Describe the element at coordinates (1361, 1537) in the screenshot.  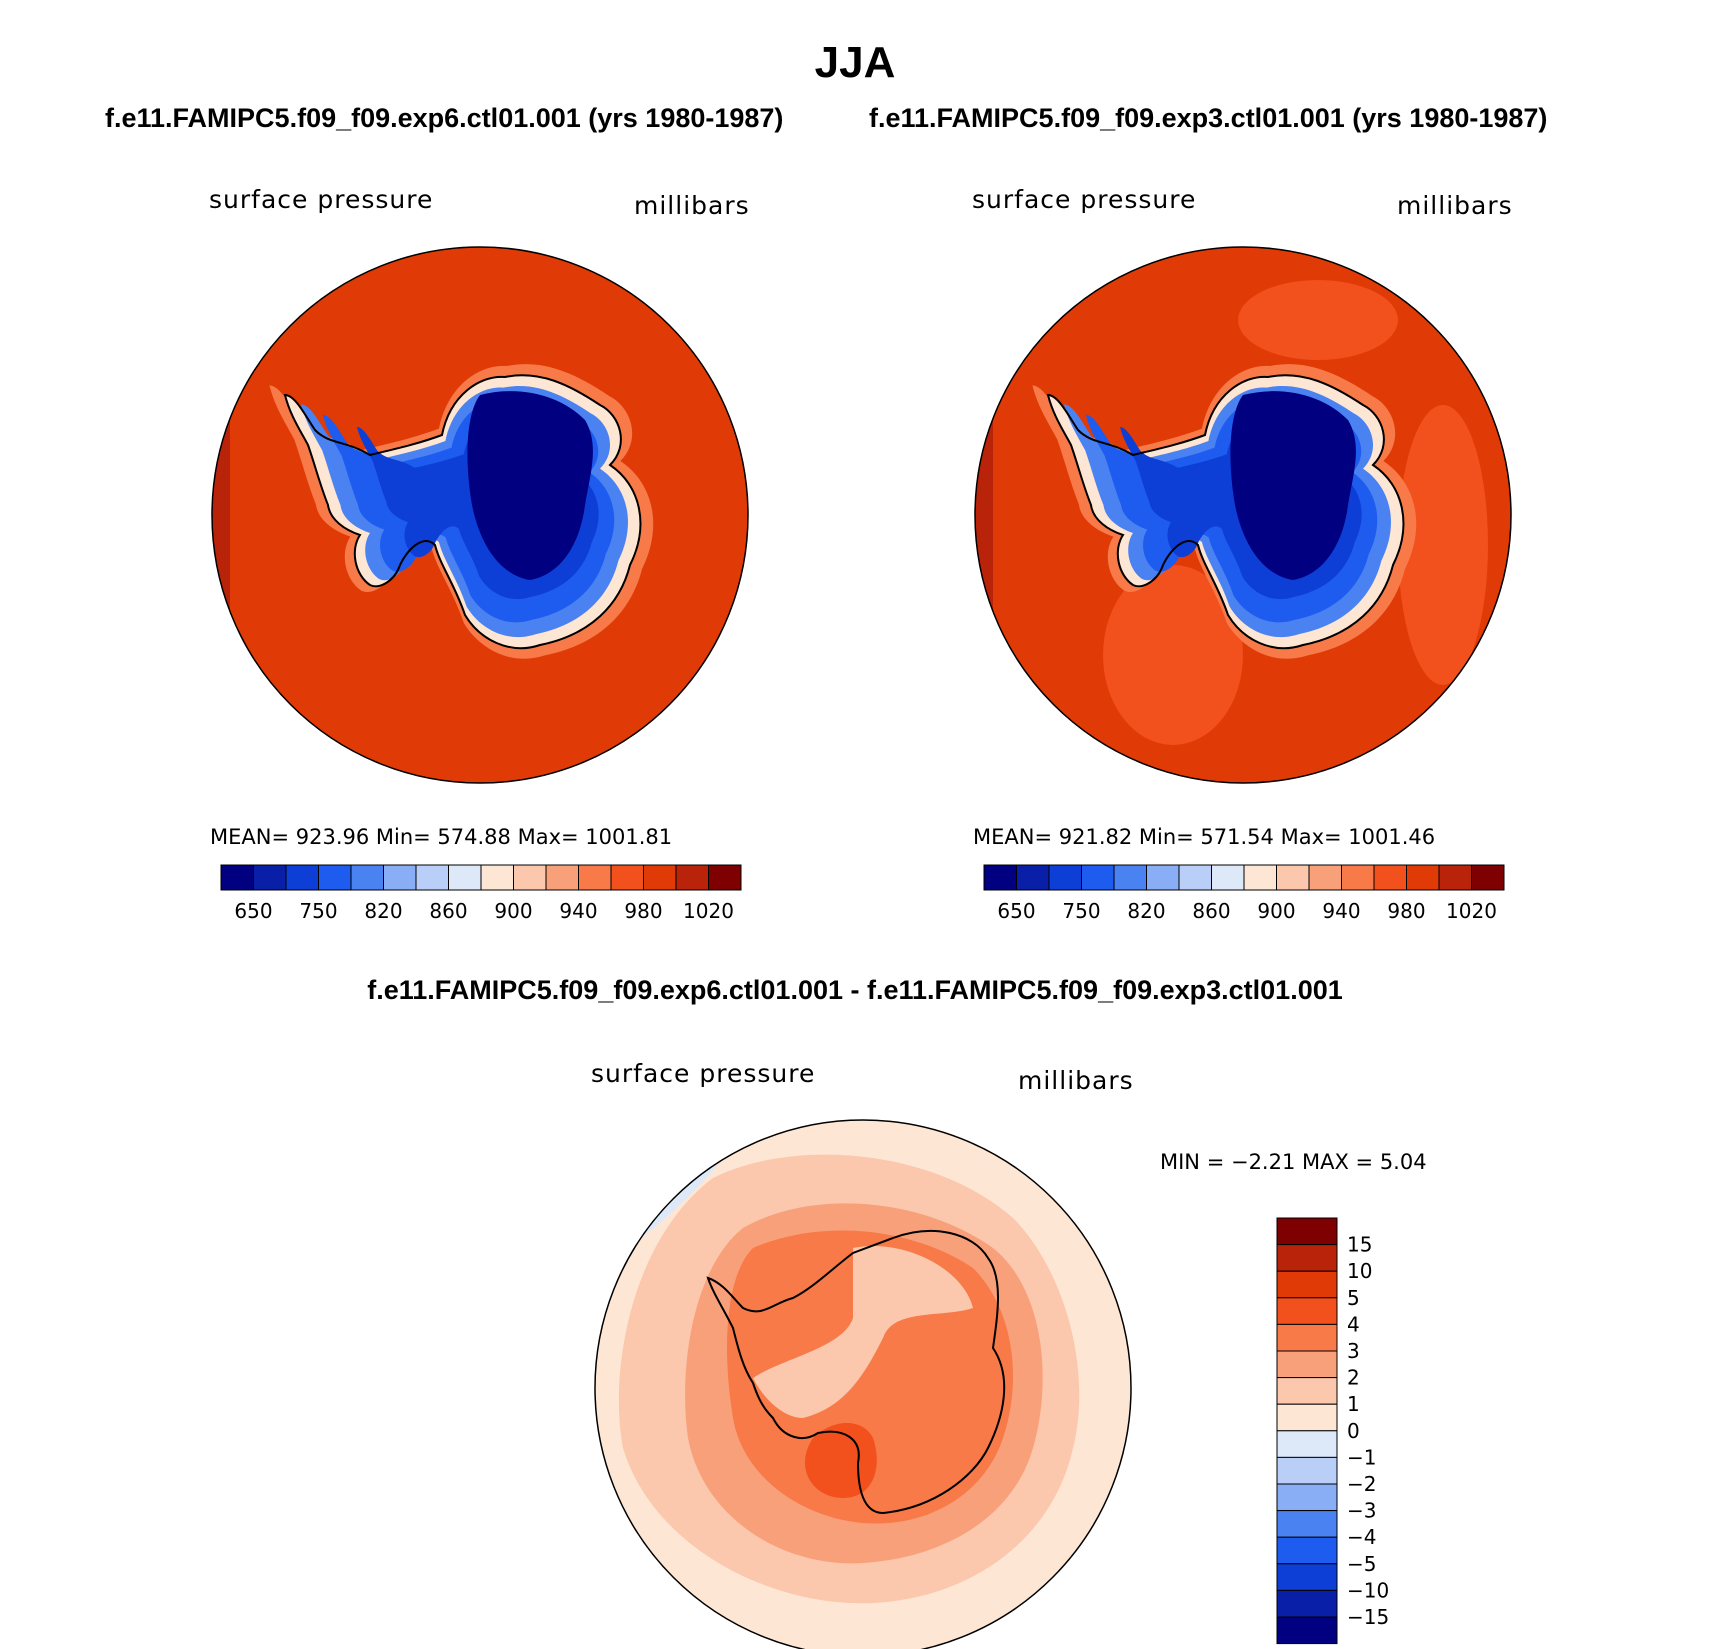
I see `diff-colorbar-tick-label: −4` at that location.